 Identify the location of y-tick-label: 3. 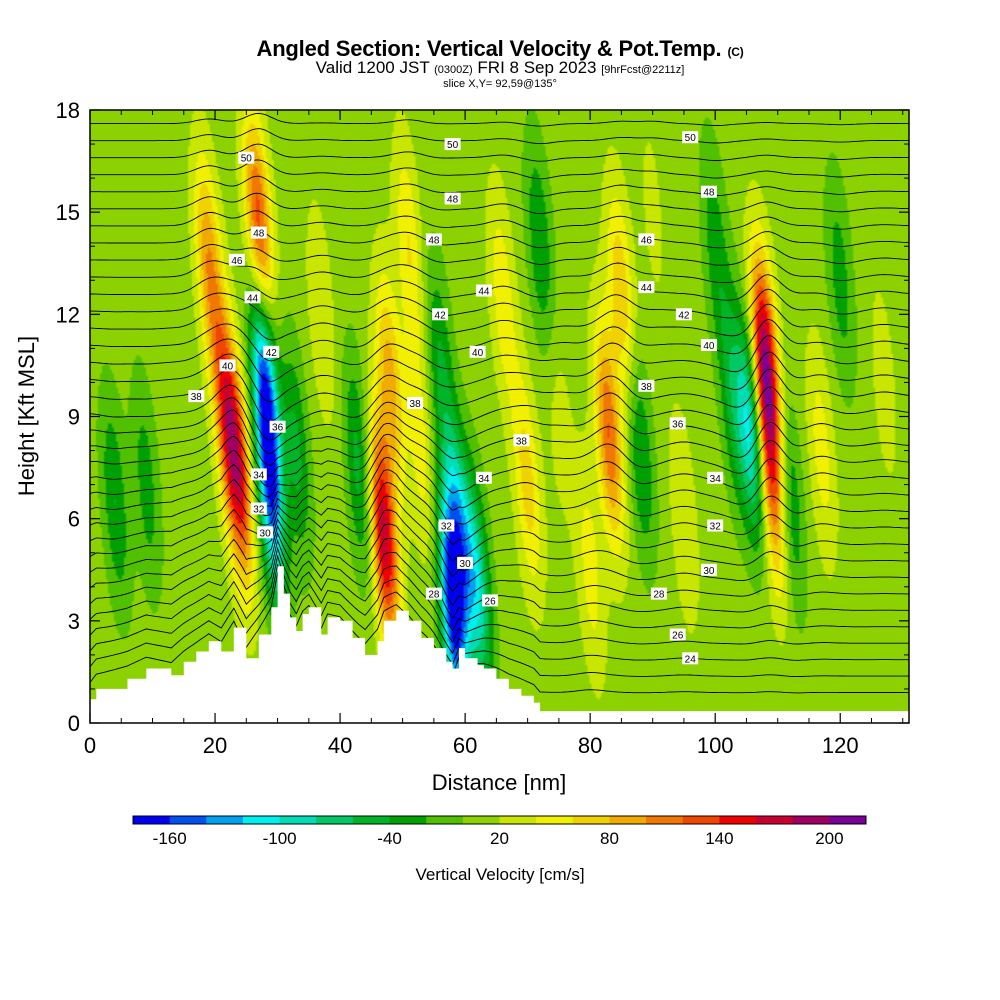
(74, 621).